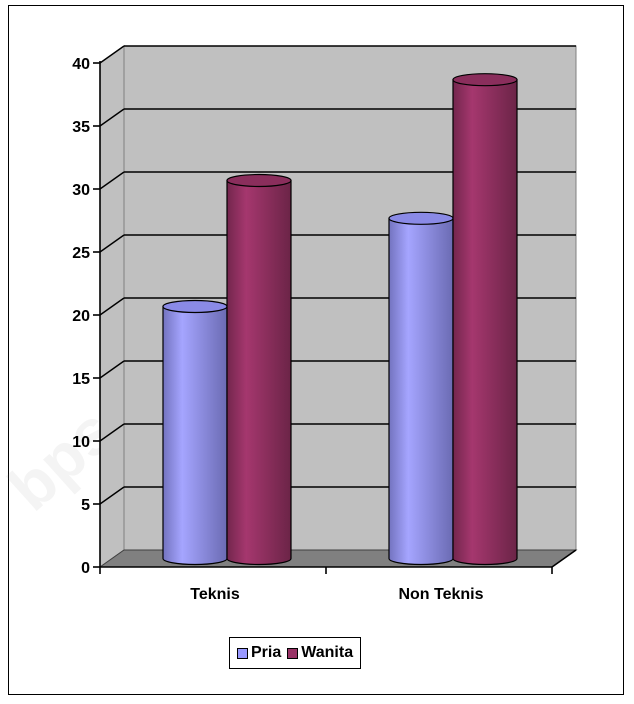 The height and width of the screenshot is (704, 634). What do you see at coordinates (485, 80) in the screenshot?
I see `bar-top-wanita-non-teknis` at bounding box center [485, 80].